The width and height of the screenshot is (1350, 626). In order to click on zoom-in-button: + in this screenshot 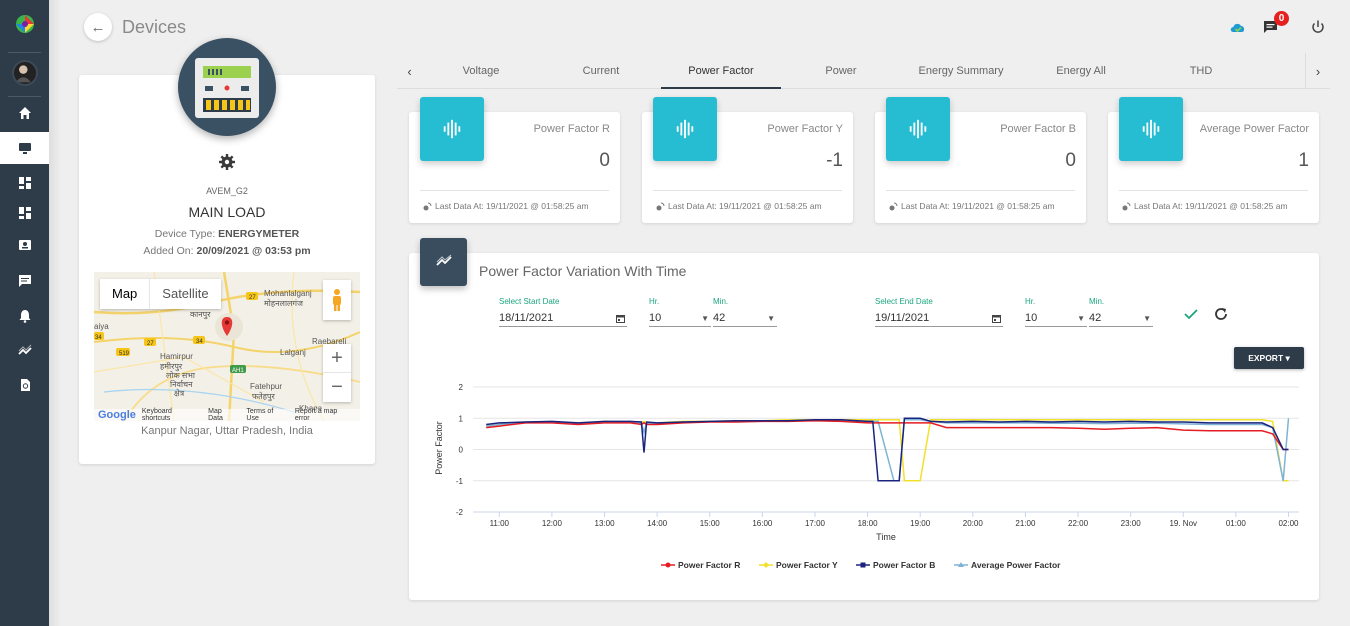, I will do `click(337, 358)`.